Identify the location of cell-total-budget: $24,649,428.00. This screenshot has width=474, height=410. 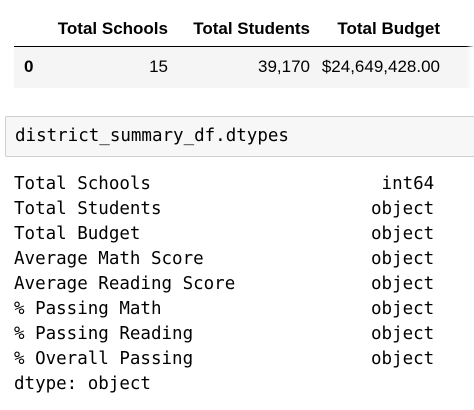
(382, 67).